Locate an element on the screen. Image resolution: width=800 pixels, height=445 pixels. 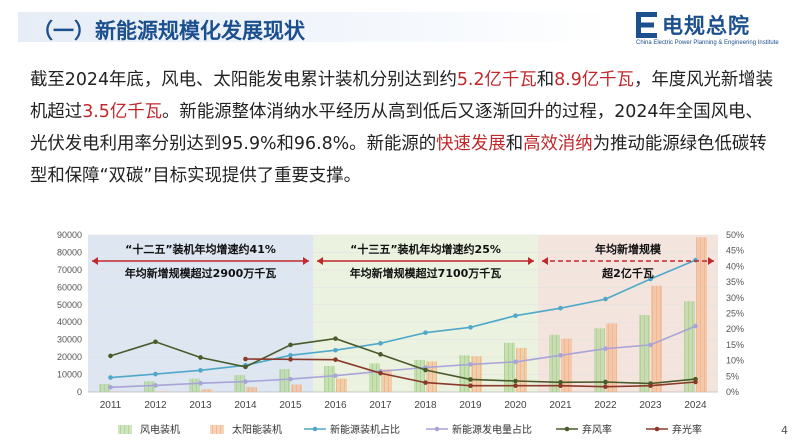
title-bar: （一）新能源规模化发展现状 is located at coordinates (315, 27).